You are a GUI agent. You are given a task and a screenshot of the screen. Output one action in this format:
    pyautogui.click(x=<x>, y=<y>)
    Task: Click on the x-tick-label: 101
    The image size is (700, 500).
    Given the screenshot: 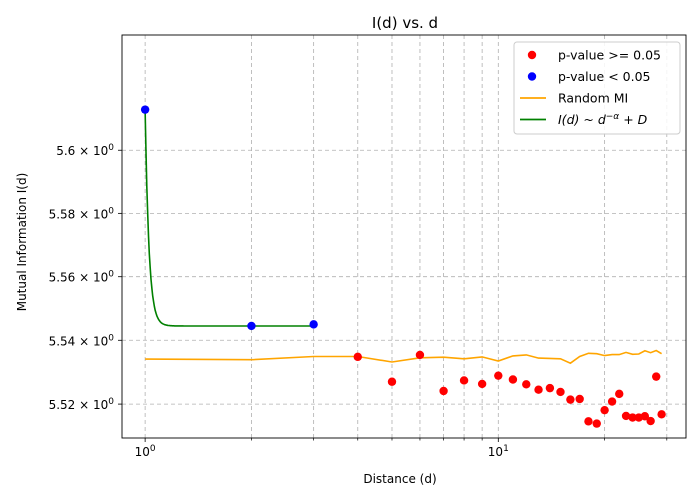 What is the action you would take?
    pyautogui.click(x=498, y=451)
    